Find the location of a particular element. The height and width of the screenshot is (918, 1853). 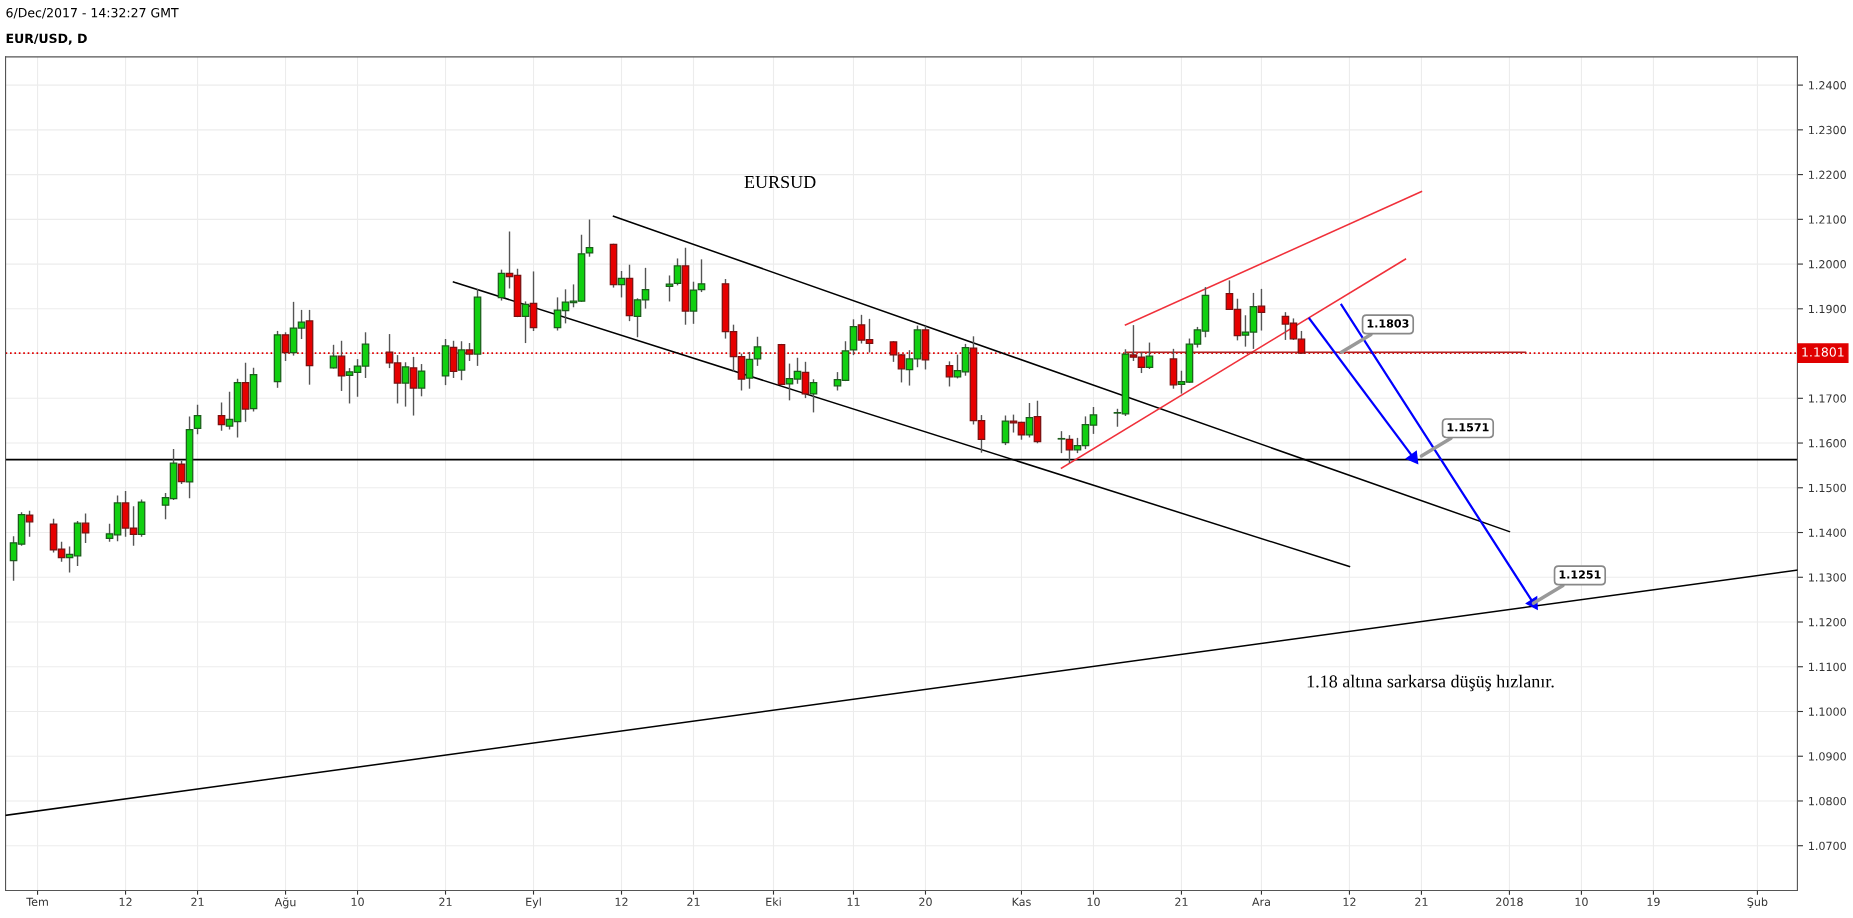

y-tick-label: 1.2100 is located at coordinates (1827, 219).